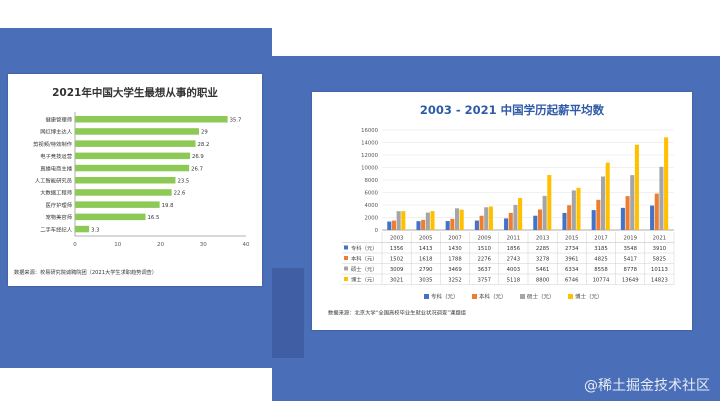 Image resolution: width=720 pixels, height=401 pixels. What do you see at coordinates (204, 133) in the screenshot?
I see `data-label: 29` at bounding box center [204, 133].